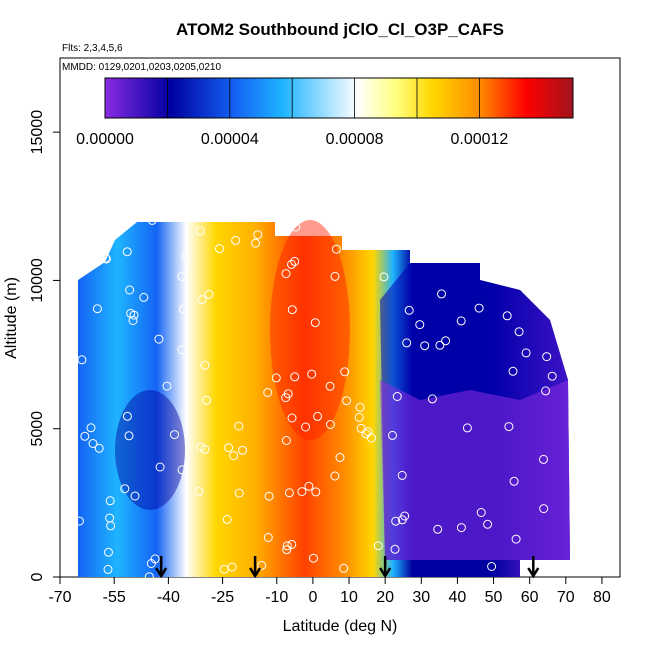  I want to click on x-tick-label: 40, so click(458, 597).